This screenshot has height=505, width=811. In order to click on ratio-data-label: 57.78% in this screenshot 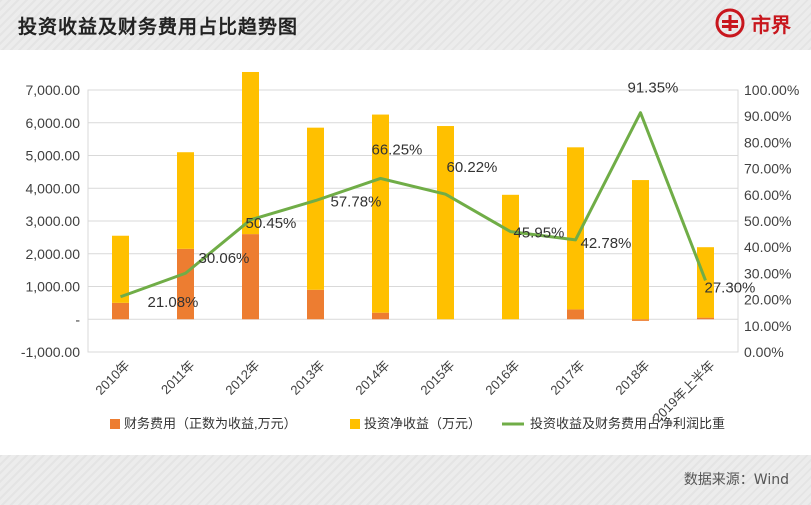, I will do `click(356, 202)`.